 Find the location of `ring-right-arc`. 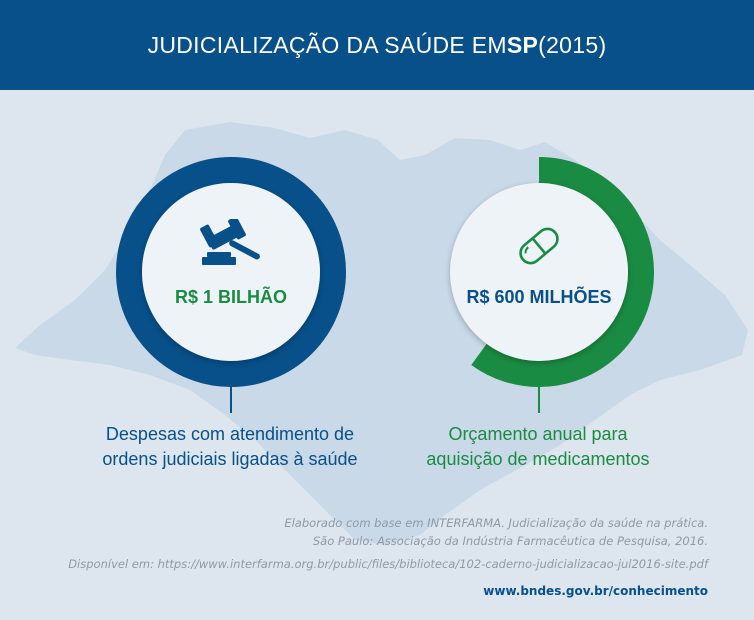

ring-right-arc is located at coordinates (539, 272).